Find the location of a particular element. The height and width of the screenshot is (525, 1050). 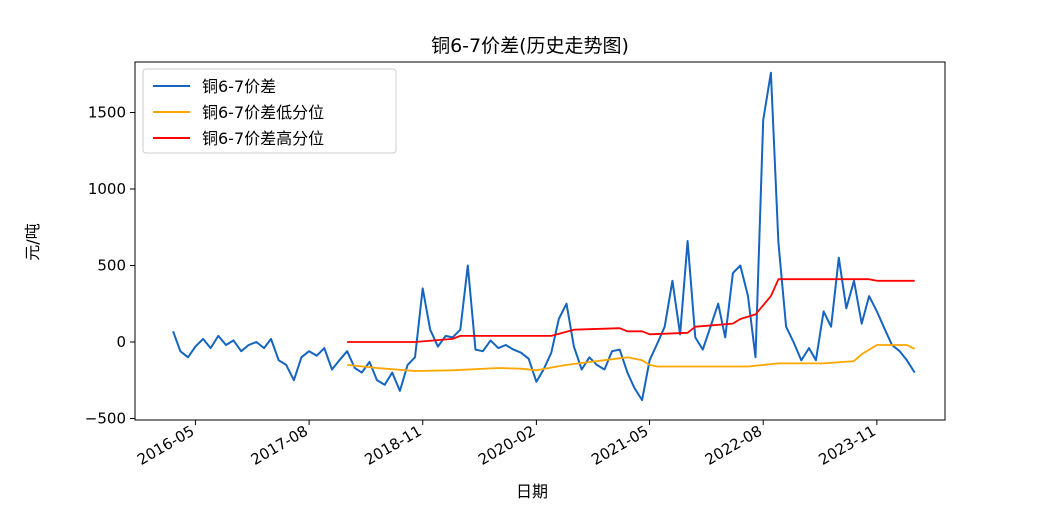

x-tick-label: 2017-08 is located at coordinates (279, 445).